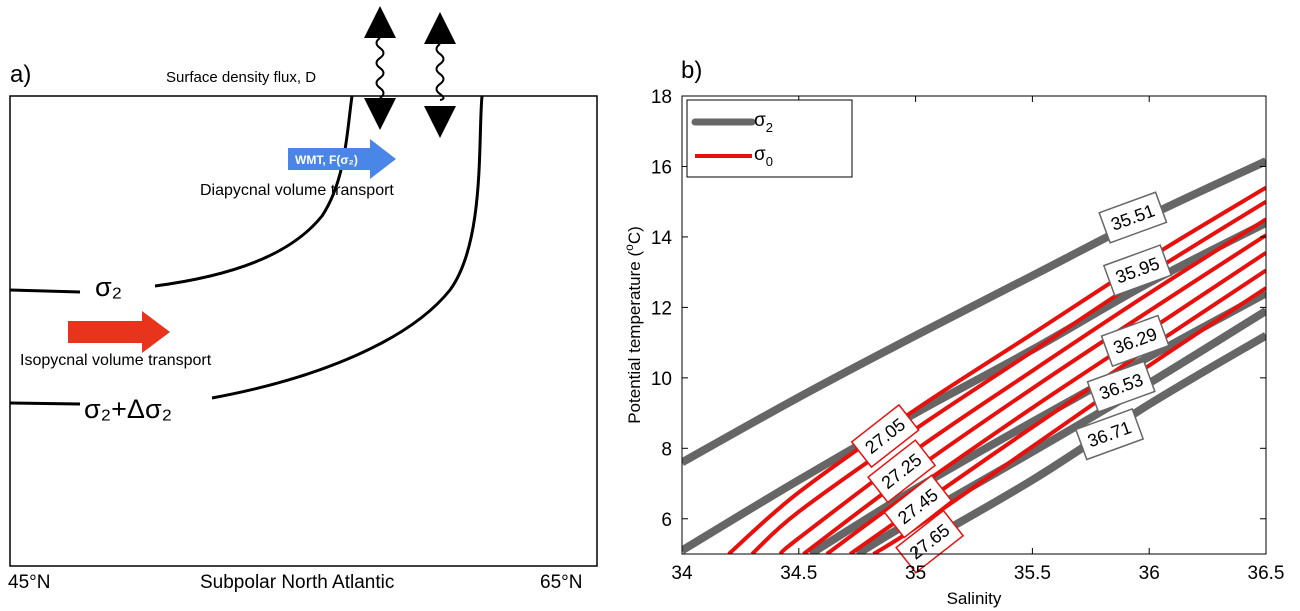 The width and height of the screenshot is (1300, 611). Describe the element at coordinates (691, 70) in the screenshot. I see `panel-b-label: b)` at that location.